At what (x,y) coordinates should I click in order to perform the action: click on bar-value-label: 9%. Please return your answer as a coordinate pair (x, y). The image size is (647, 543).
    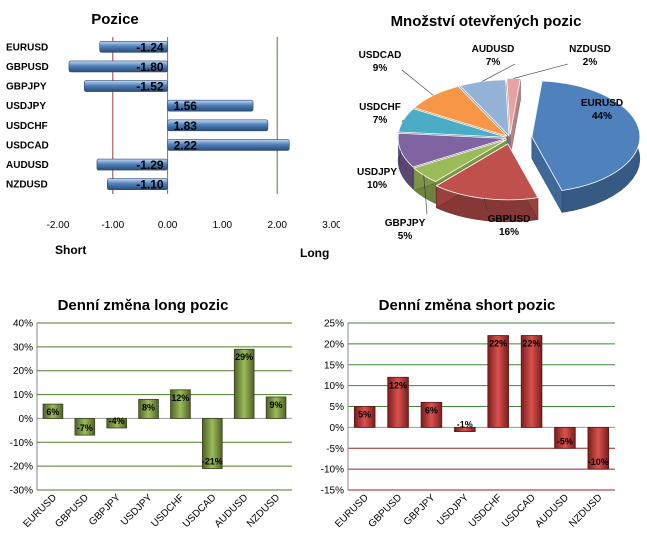
    Looking at the image, I should click on (276, 405).